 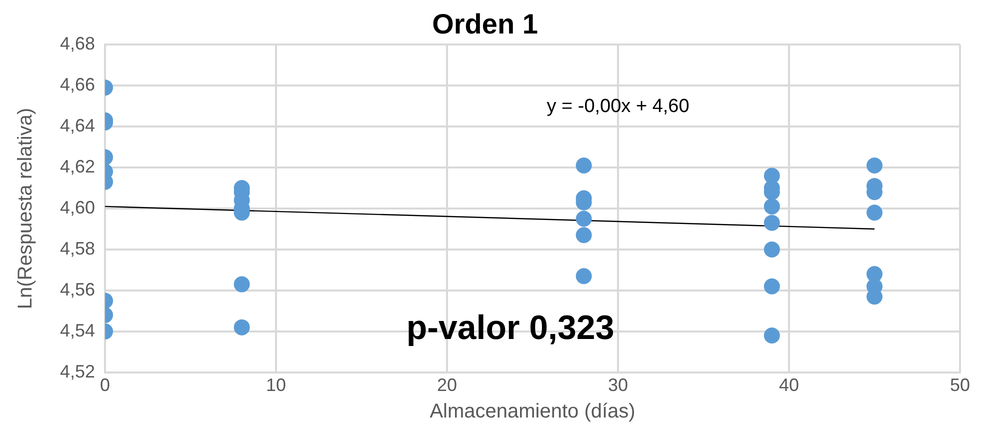 What do you see at coordinates (25, 209) in the screenshot?
I see `y-axis-title: Ln(Respuesta relativa)` at bounding box center [25, 209].